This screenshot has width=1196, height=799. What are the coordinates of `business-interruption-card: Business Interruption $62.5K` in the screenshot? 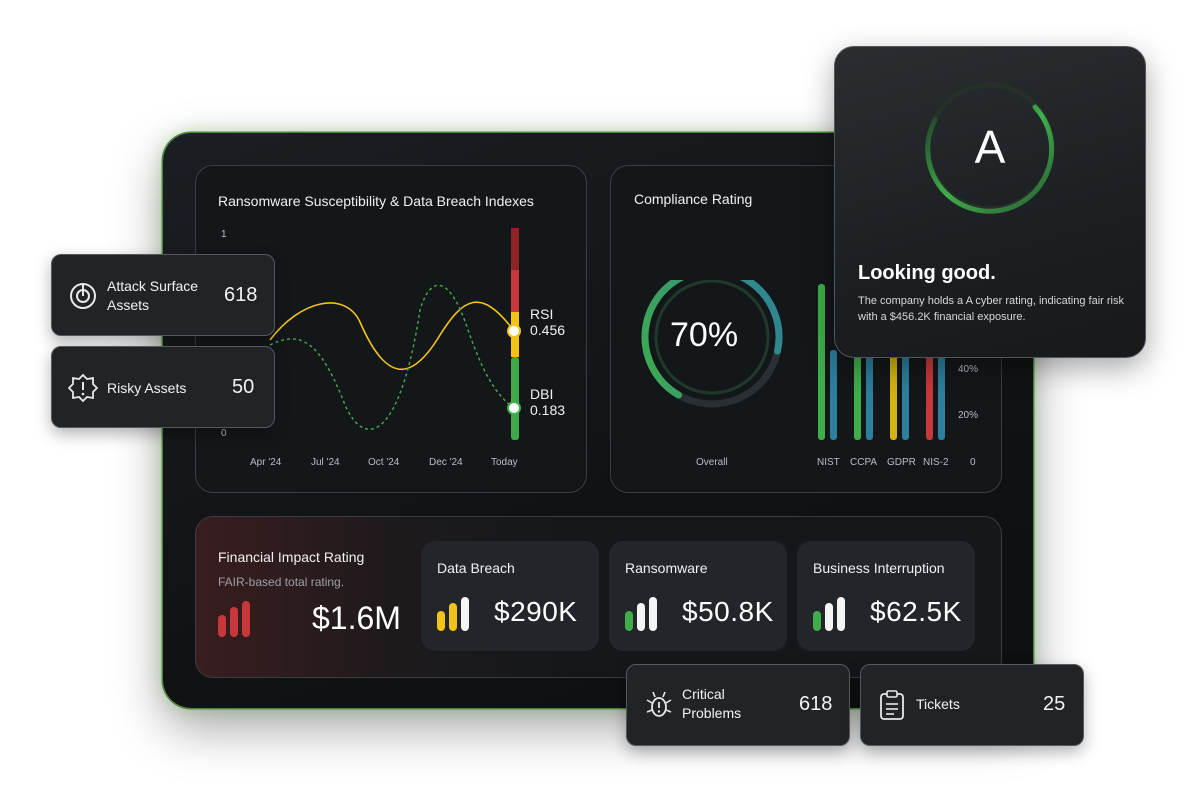 It's located at (886, 596).